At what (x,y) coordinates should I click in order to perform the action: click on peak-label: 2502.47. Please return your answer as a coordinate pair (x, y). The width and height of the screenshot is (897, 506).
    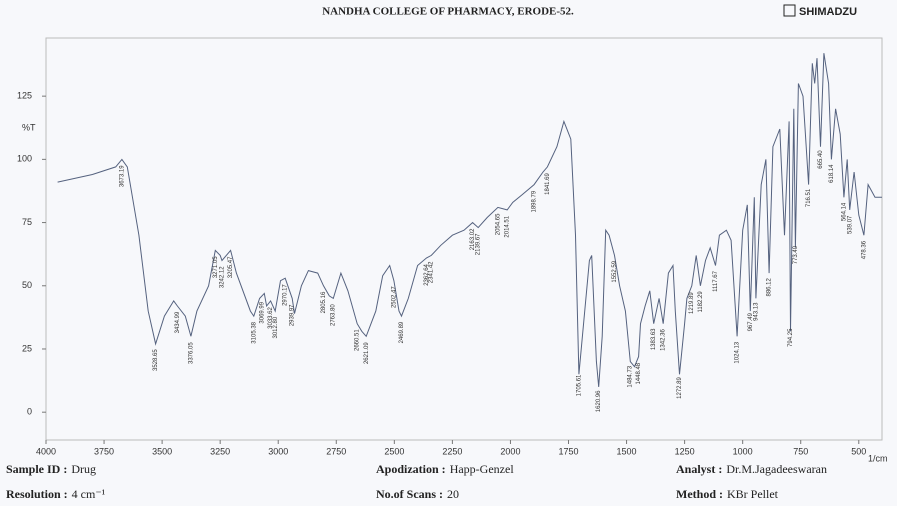
    Looking at the image, I should click on (394, 297).